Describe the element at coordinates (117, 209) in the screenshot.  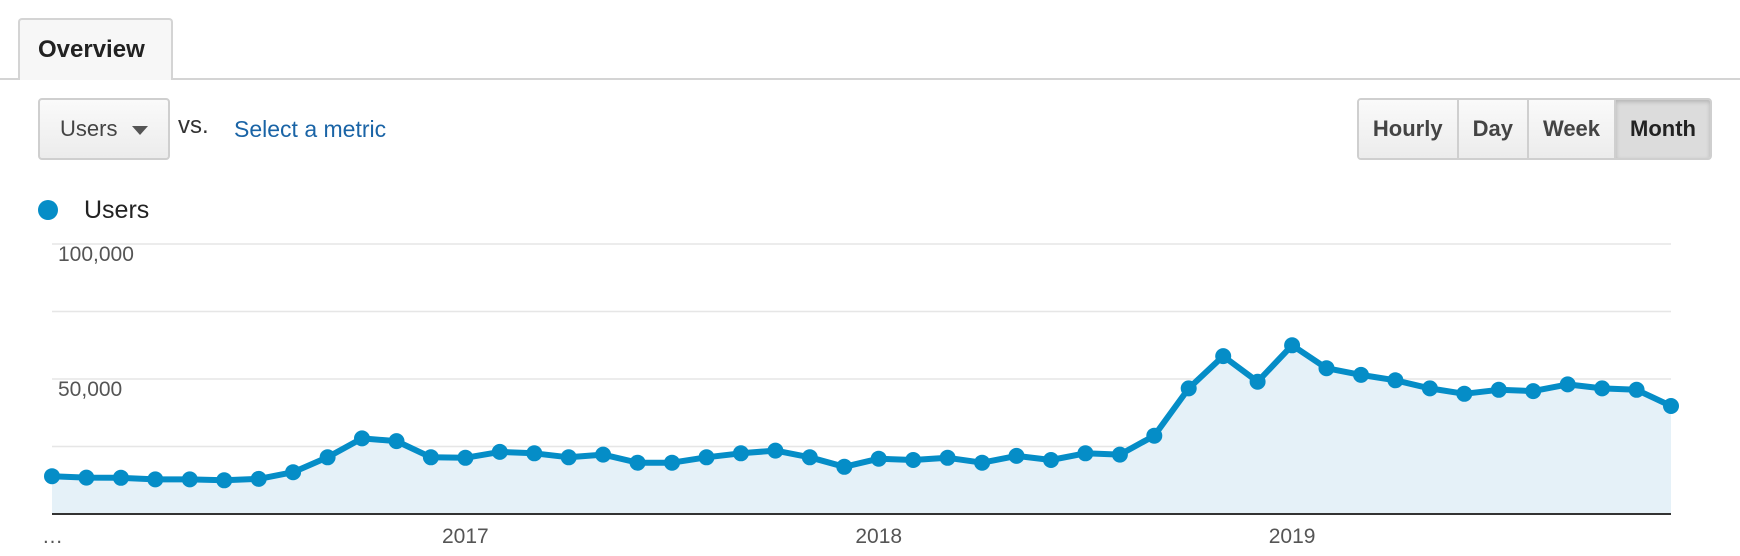
I see `legend-label: Users` at that location.